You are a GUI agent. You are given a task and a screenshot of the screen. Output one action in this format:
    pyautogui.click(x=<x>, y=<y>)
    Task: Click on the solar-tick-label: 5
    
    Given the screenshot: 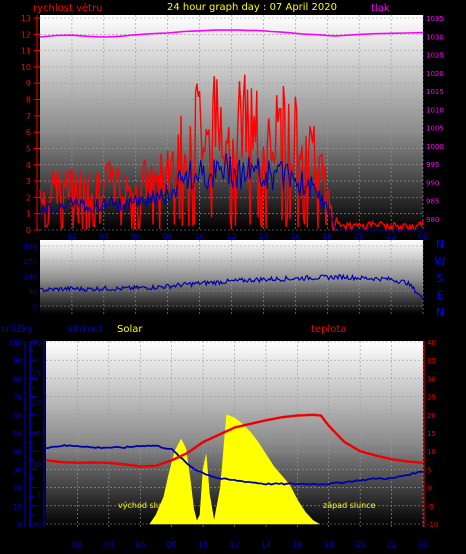 What is the action you would take?
    pyautogui.click(x=39, y=495)
    